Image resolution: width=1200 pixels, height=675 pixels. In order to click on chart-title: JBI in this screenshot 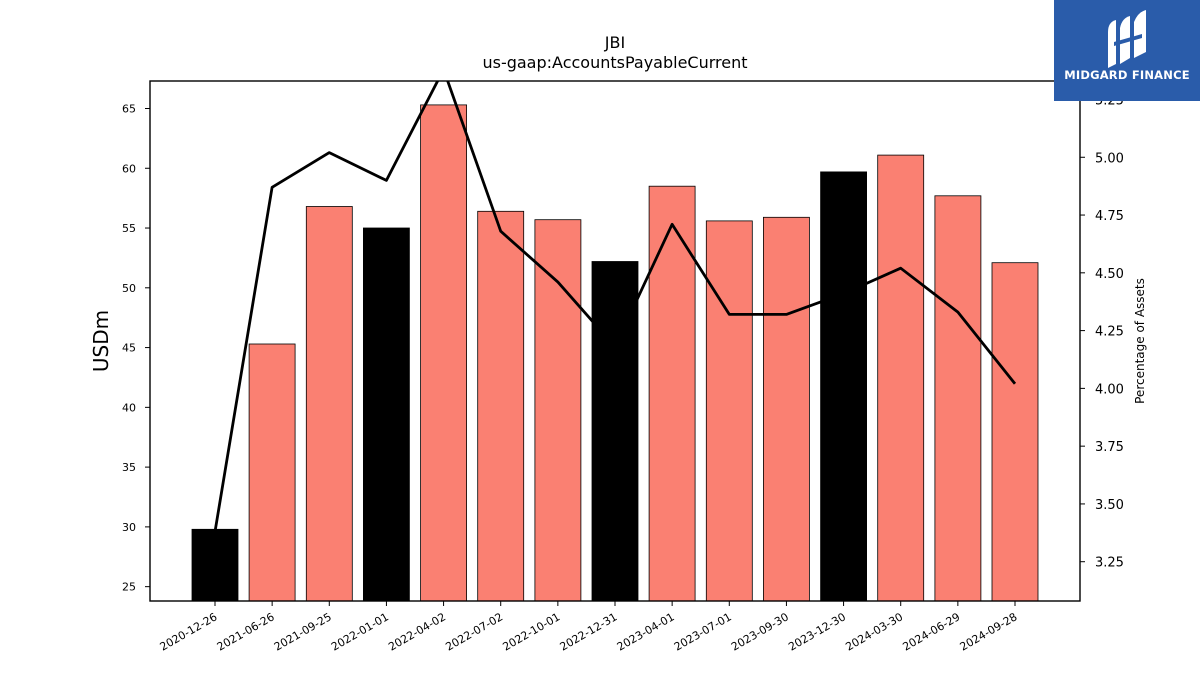, I will do `click(614, 42)`.